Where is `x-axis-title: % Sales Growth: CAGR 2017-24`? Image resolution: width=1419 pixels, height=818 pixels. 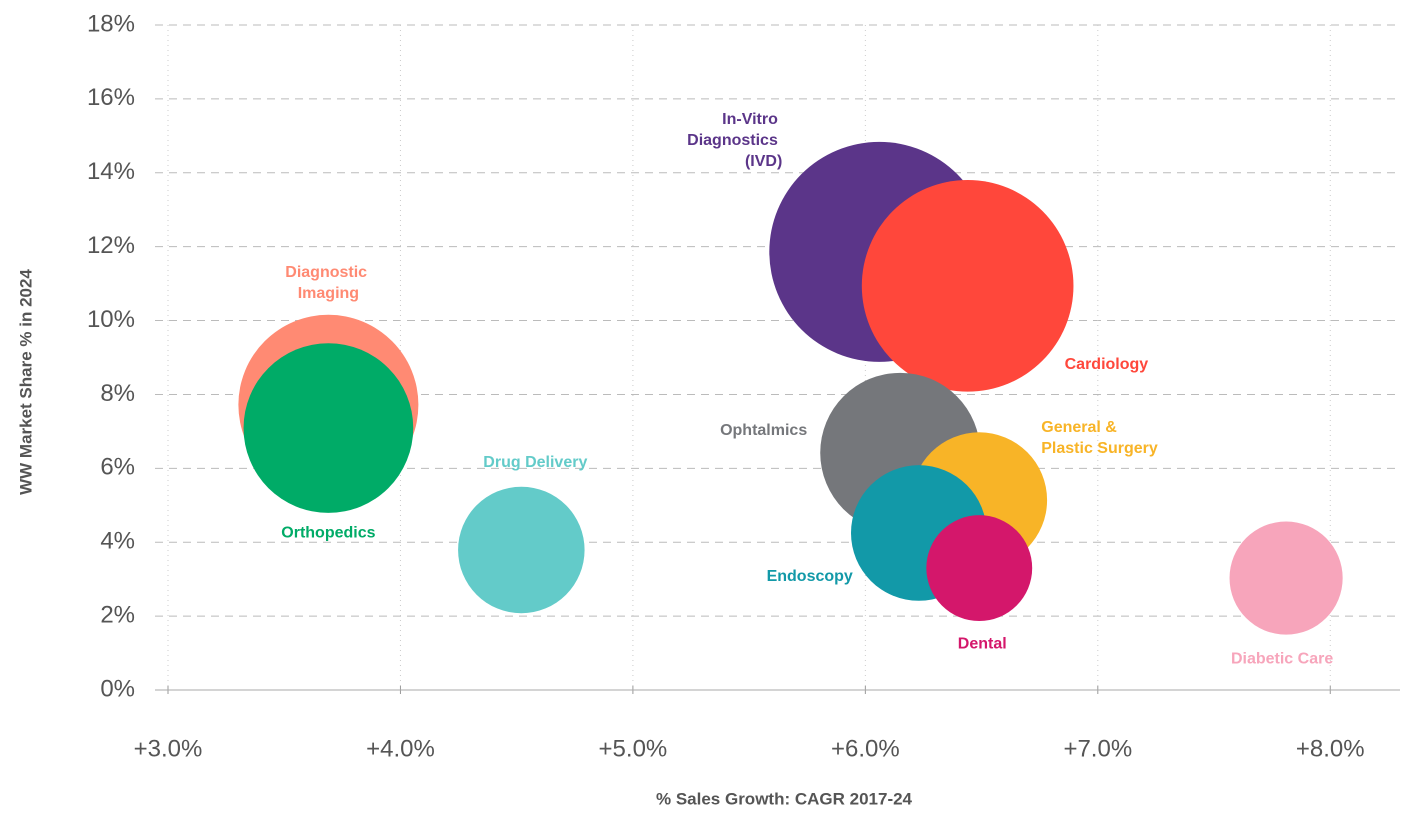 x-axis-title: % Sales Growth: CAGR 2017-24 is located at coordinates (784, 798).